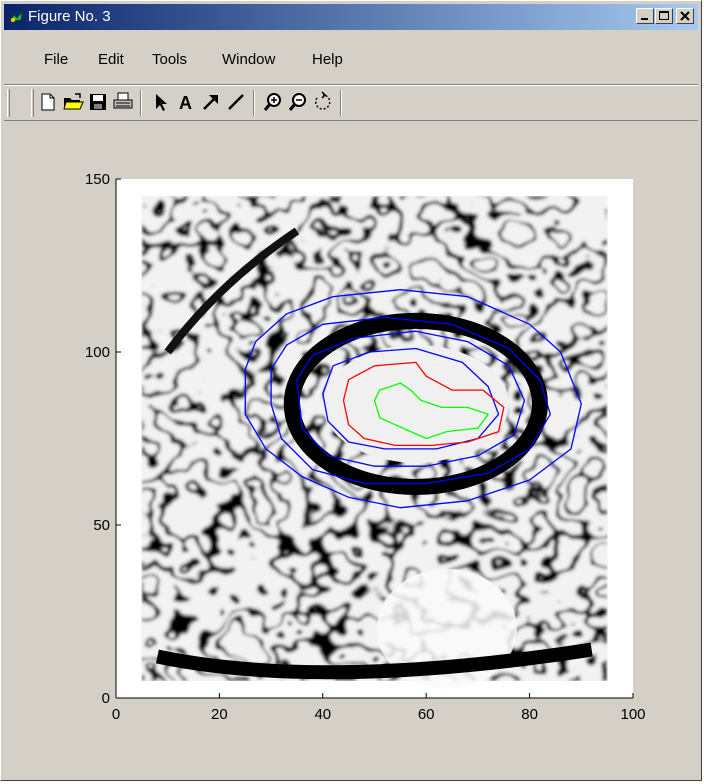 The width and height of the screenshot is (704, 784). I want to click on x-tick-label: 40, so click(322, 714).